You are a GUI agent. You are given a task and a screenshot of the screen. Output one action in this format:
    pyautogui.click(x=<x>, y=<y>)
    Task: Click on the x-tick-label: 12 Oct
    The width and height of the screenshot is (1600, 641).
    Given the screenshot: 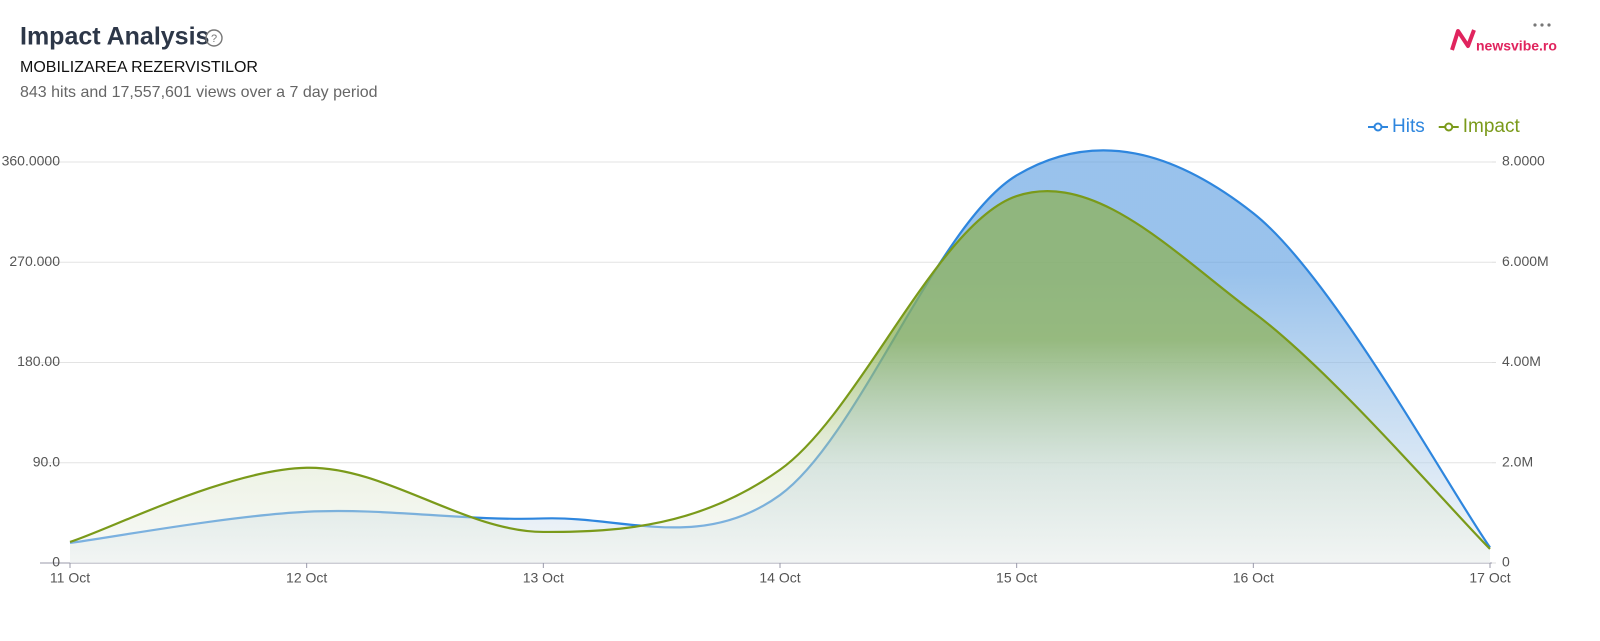 What is the action you would take?
    pyautogui.click(x=306, y=578)
    